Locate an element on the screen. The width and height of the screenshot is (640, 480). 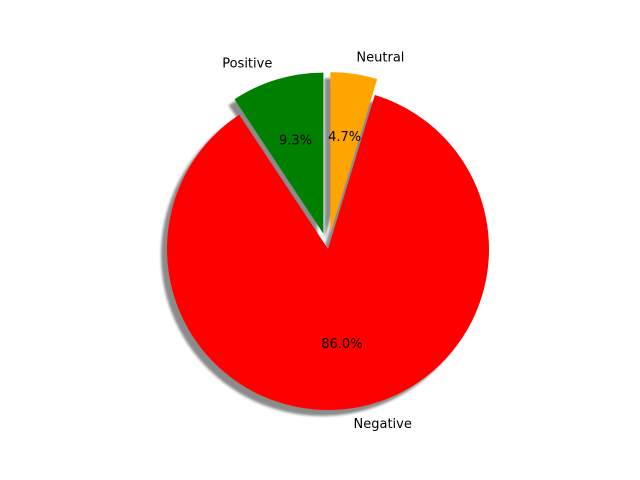
slice-neutral is located at coordinates (354, 153).